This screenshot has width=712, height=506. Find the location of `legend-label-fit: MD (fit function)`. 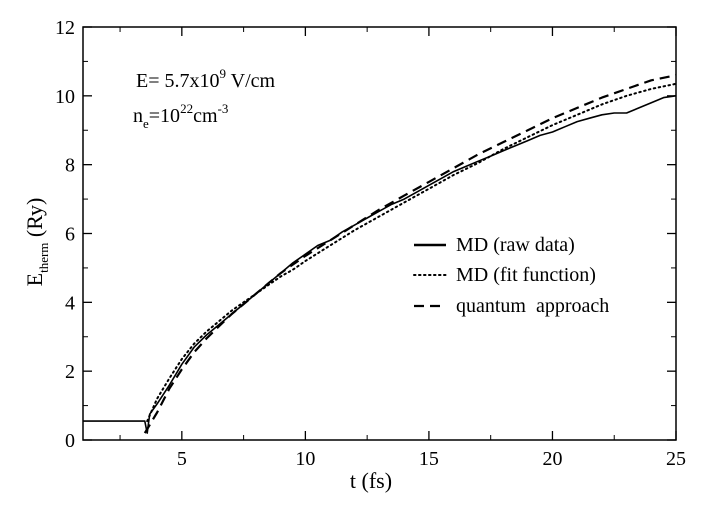

legend-label-fit: MD (fit function) is located at coordinates (526, 275).